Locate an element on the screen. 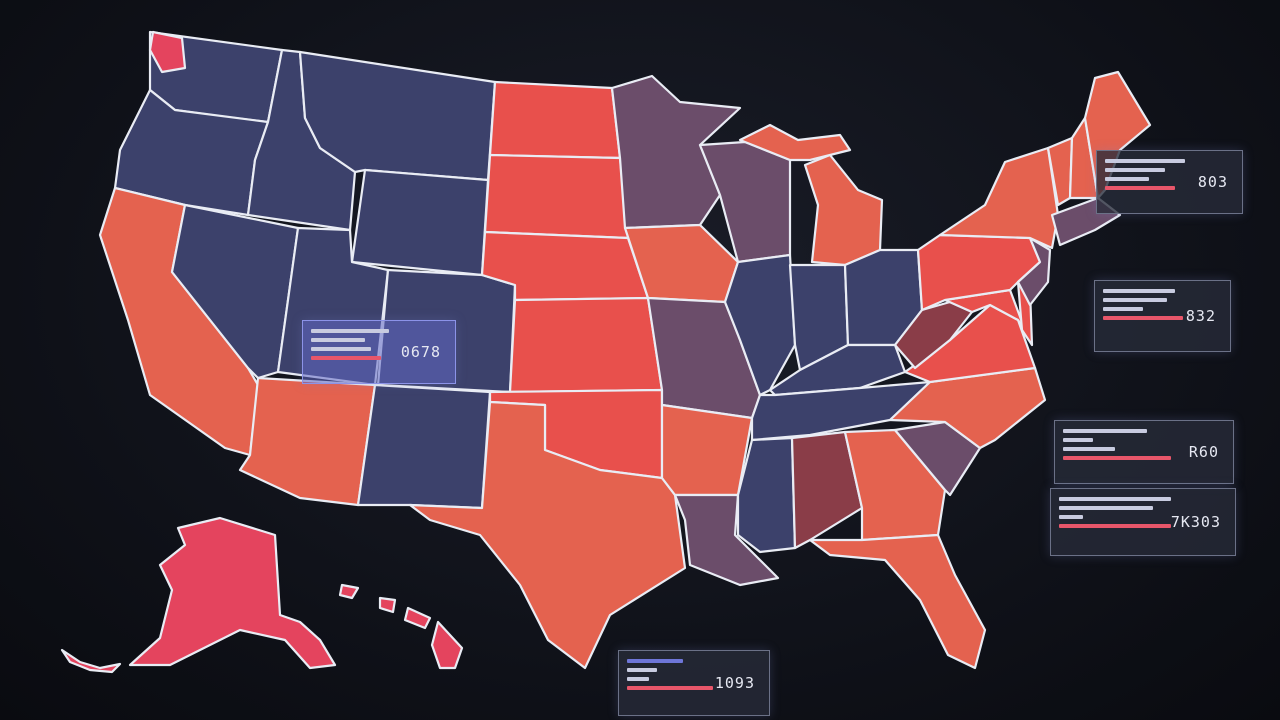 The image size is (1280, 720). info-panel-bottom: 1093 is located at coordinates (694, 683).